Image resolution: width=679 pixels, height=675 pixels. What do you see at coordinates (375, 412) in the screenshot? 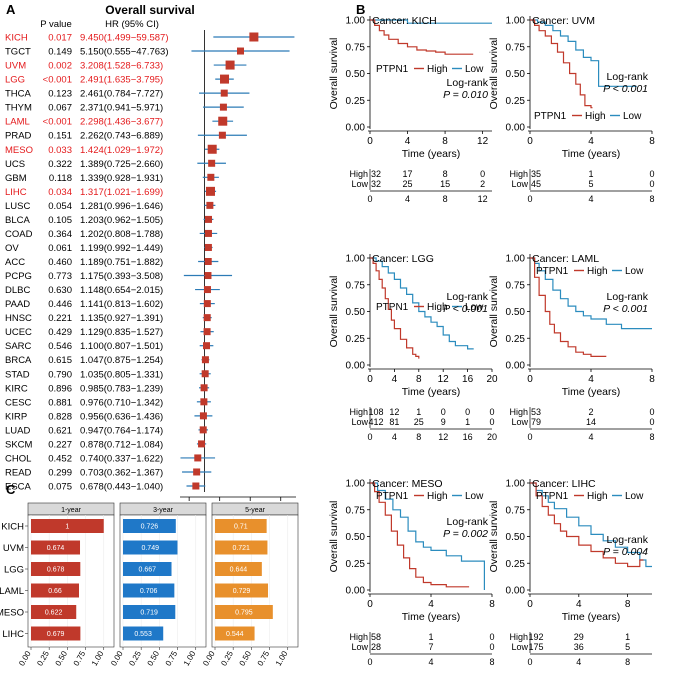
I see `km-risk-high-value: 108` at bounding box center [375, 412].